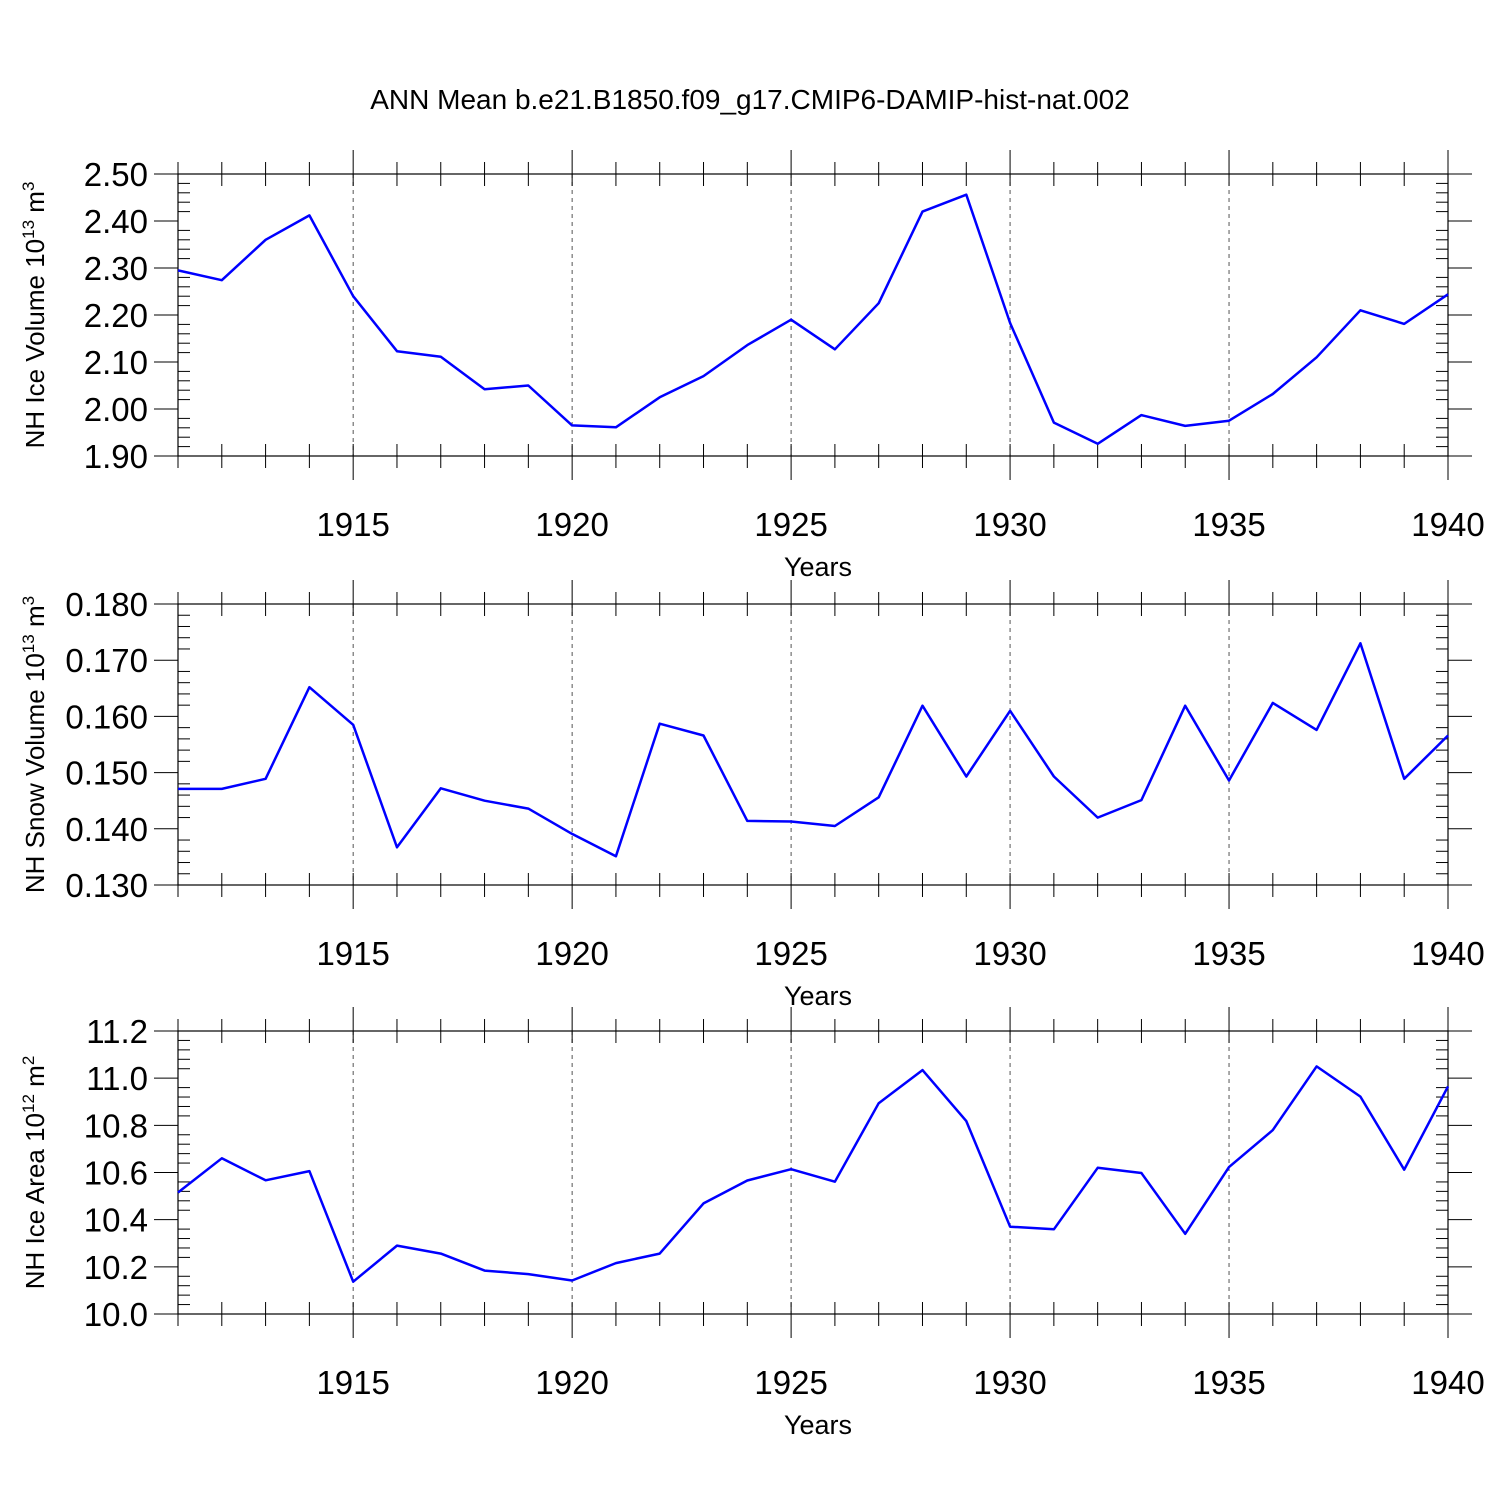 The height and width of the screenshot is (1500, 1500). What do you see at coordinates (117, 1031) in the screenshot?
I see `y-tick-label: 11.2` at bounding box center [117, 1031].